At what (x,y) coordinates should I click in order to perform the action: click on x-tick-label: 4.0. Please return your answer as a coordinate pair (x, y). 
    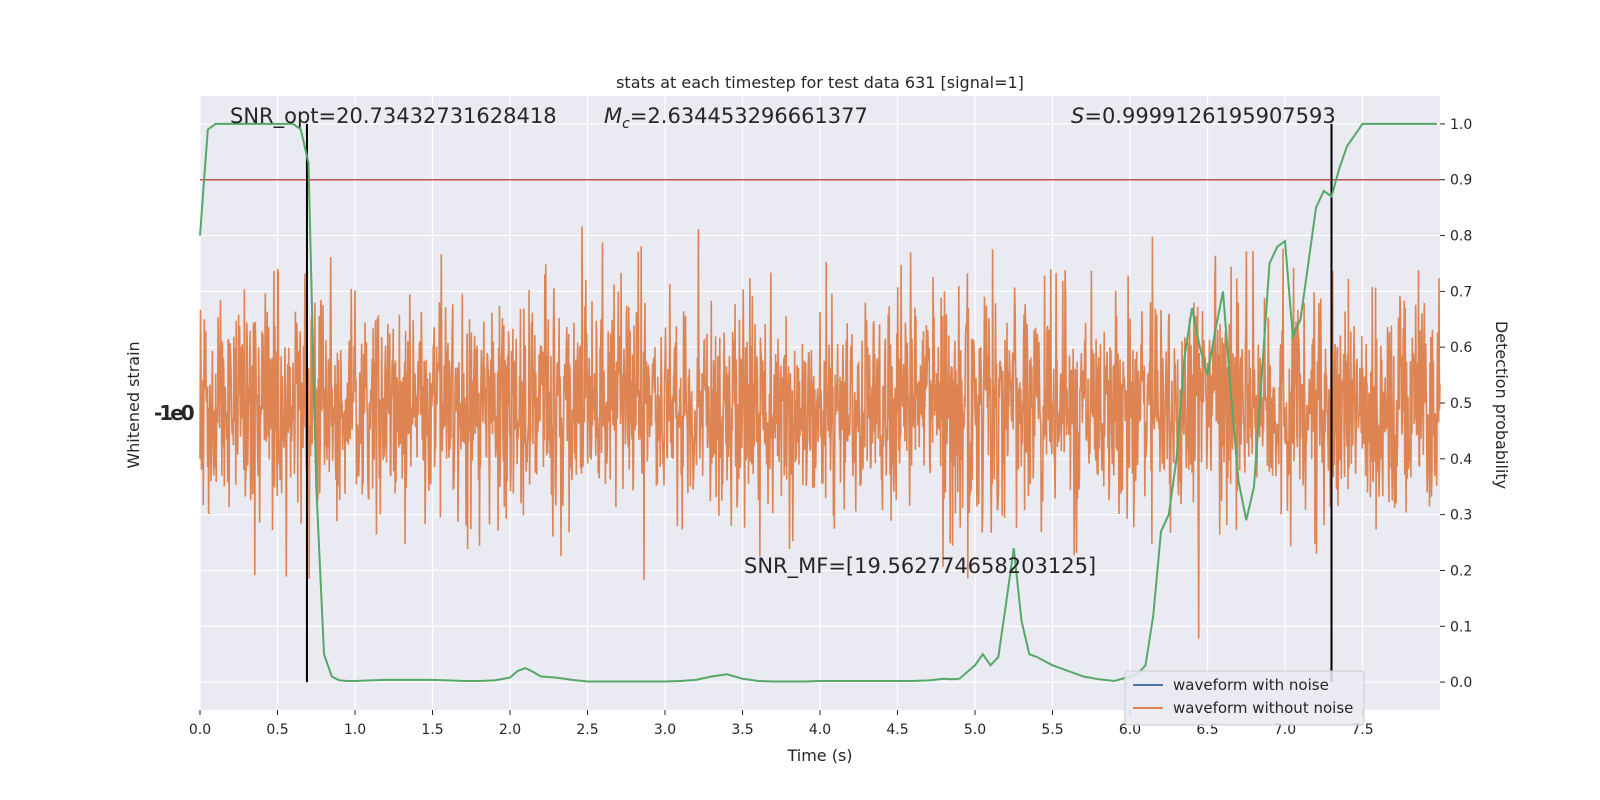
    Looking at the image, I should click on (820, 730).